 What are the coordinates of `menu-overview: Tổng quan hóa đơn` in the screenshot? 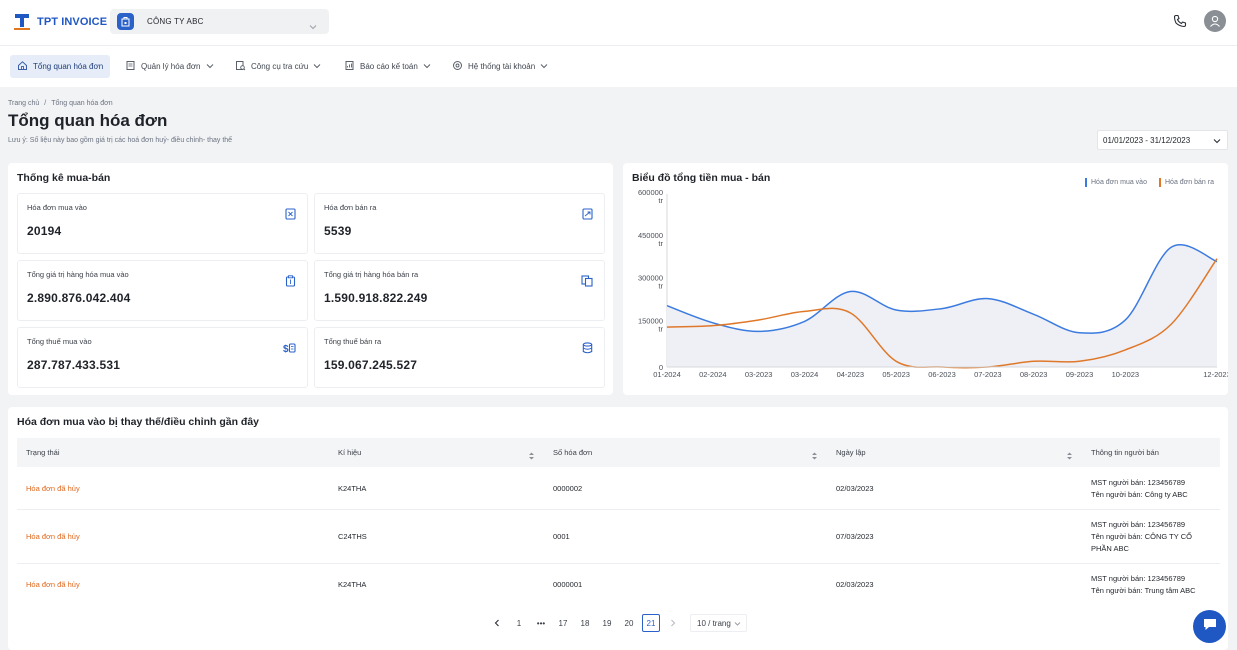 It's located at (60, 66).